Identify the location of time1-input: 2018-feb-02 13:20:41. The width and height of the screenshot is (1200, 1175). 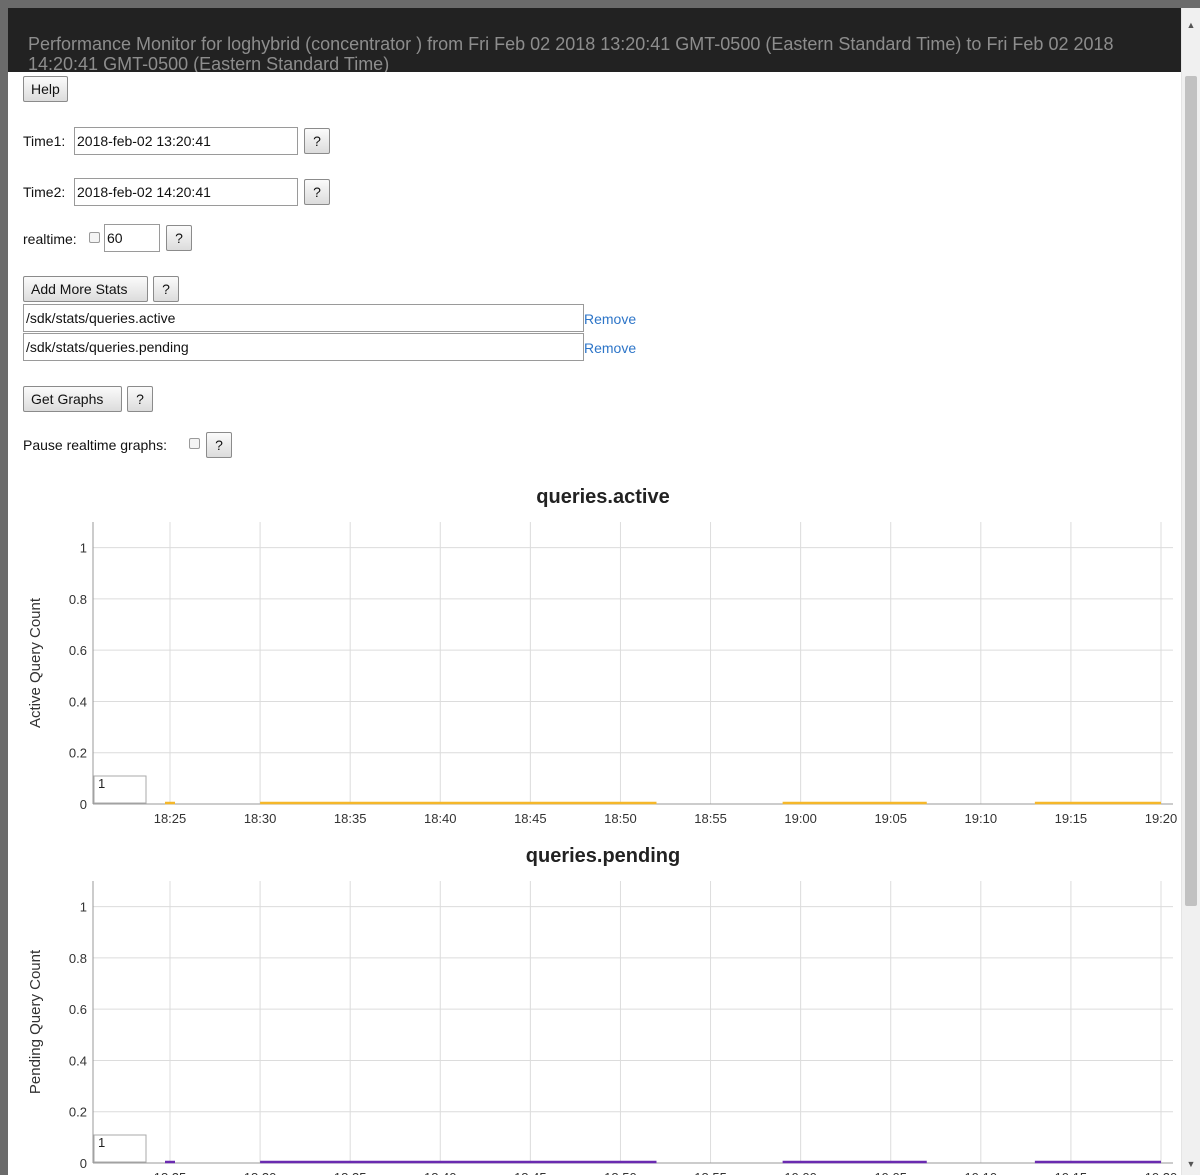
(186, 141).